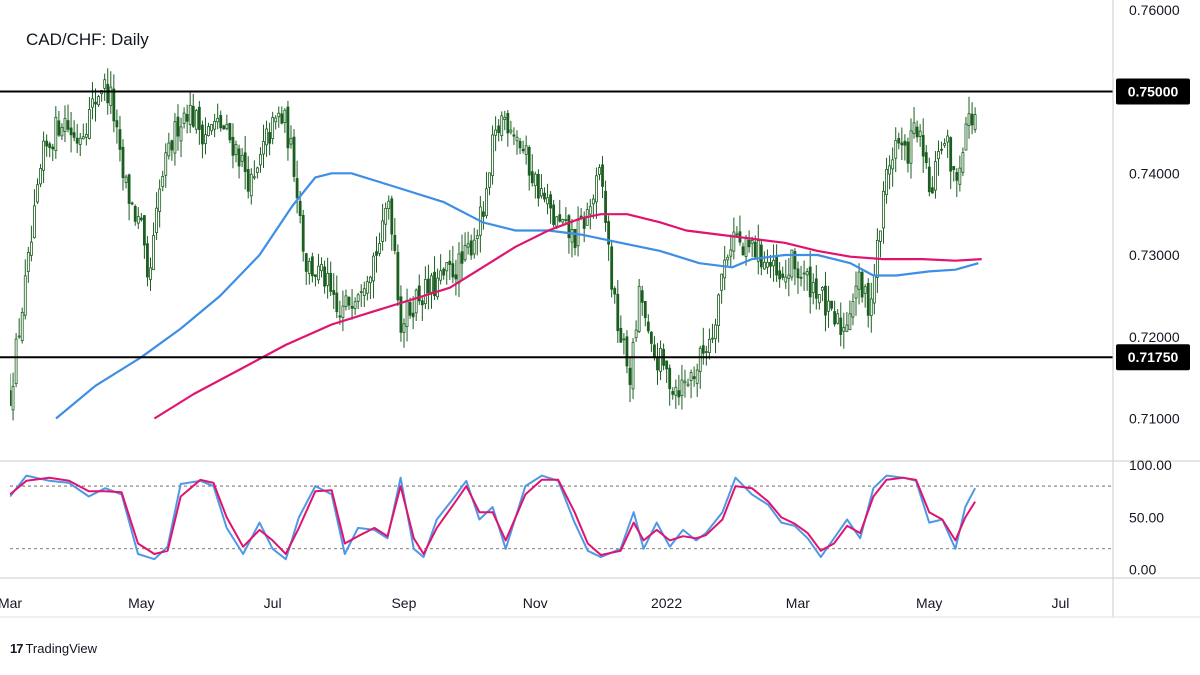 This screenshot has width=1200, height=675. Describe the element at coordinates (535, 603) in the screenshot. I see `time-tick-label: Nov` at that location.